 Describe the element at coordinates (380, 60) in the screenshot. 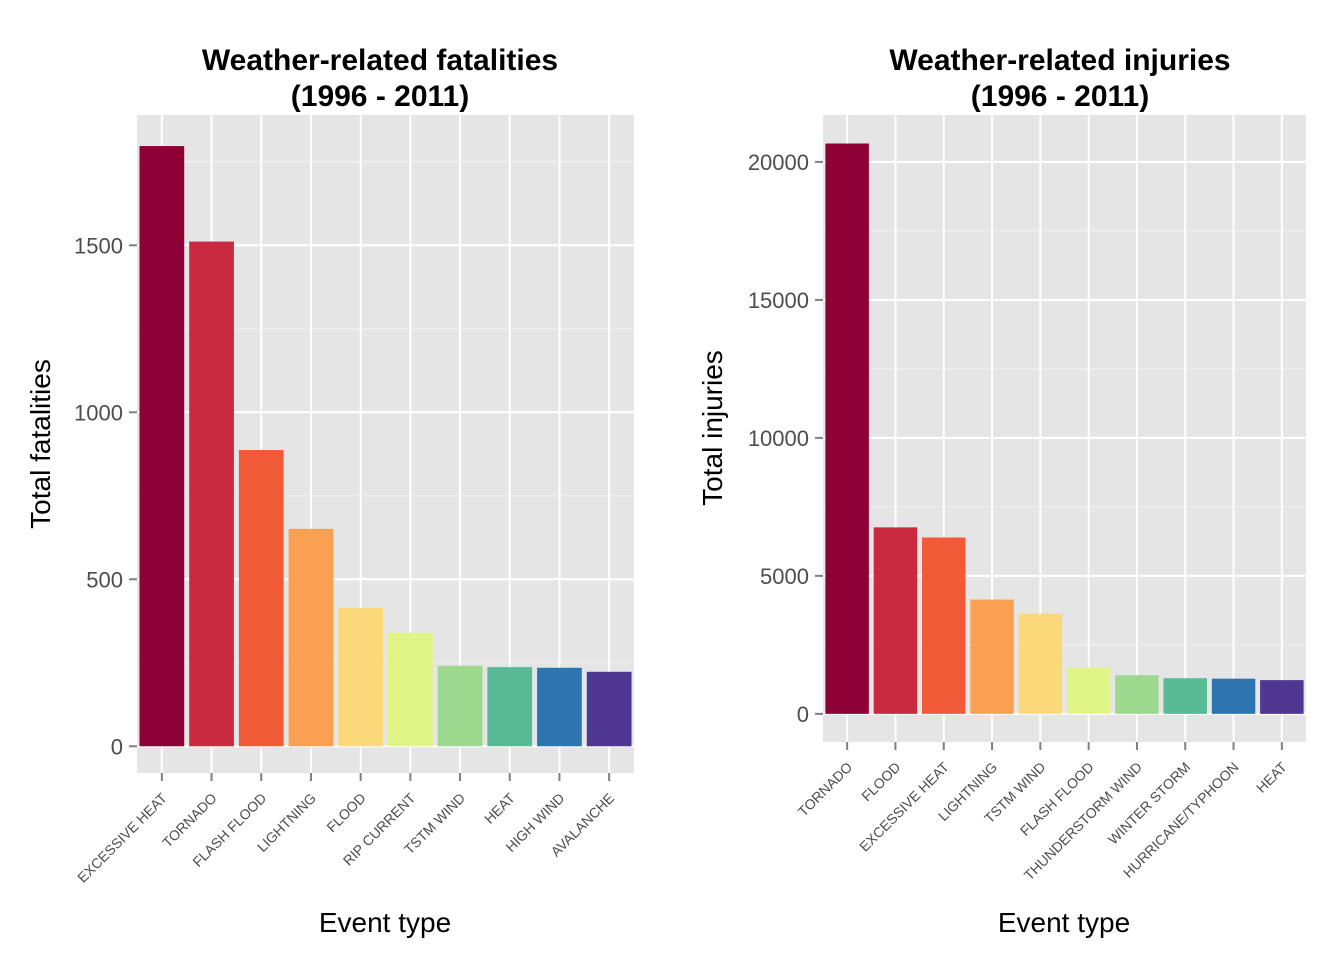

I see `chart-title: Weather-related fatalities` at that location.